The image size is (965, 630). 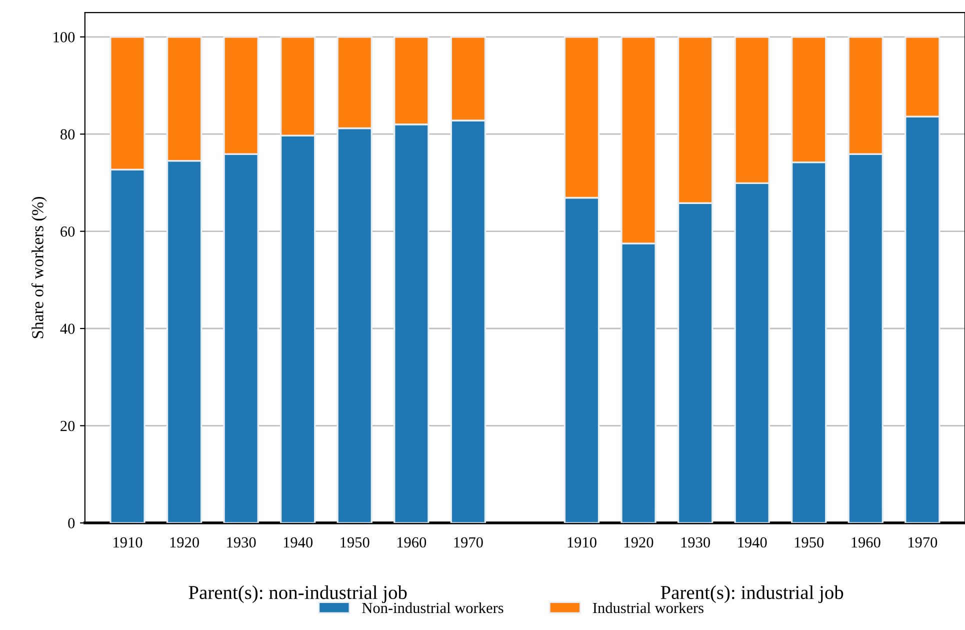 What do you see at coordinates (64, 37) in the screenshot?
I see `y-tick-label: 100` at bounding box center [64, 37].